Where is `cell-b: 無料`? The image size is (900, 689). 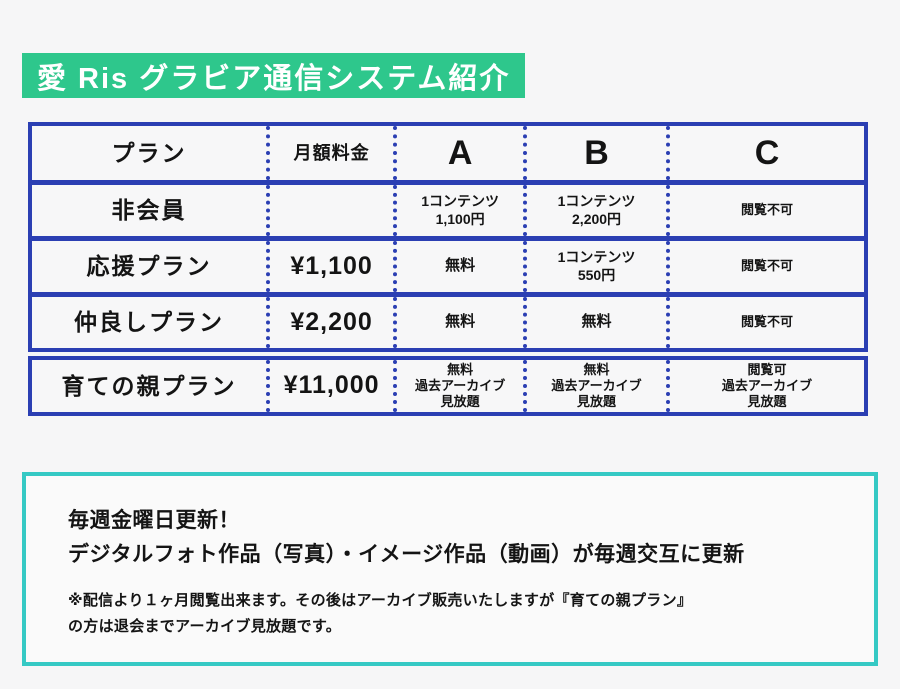 cell-b: 無料 is located at coordinates (599, 322).